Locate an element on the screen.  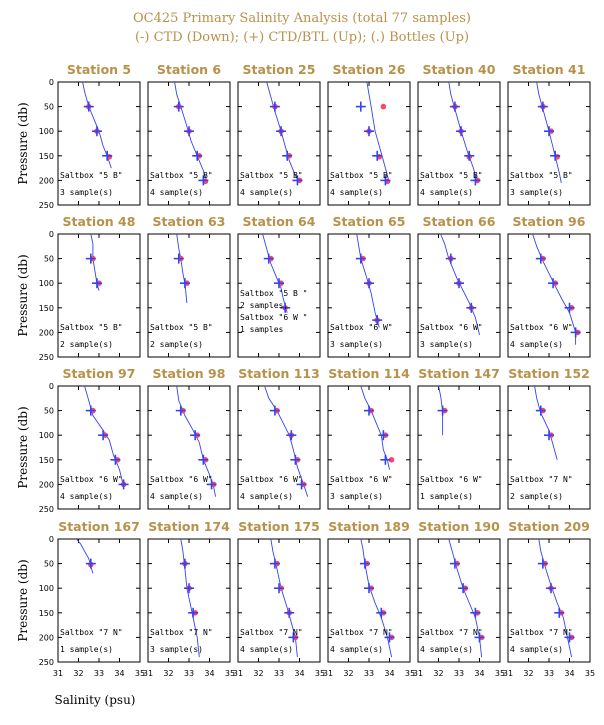
x-axis-label: Salinity (psu) is located at coordinates (95, 700).